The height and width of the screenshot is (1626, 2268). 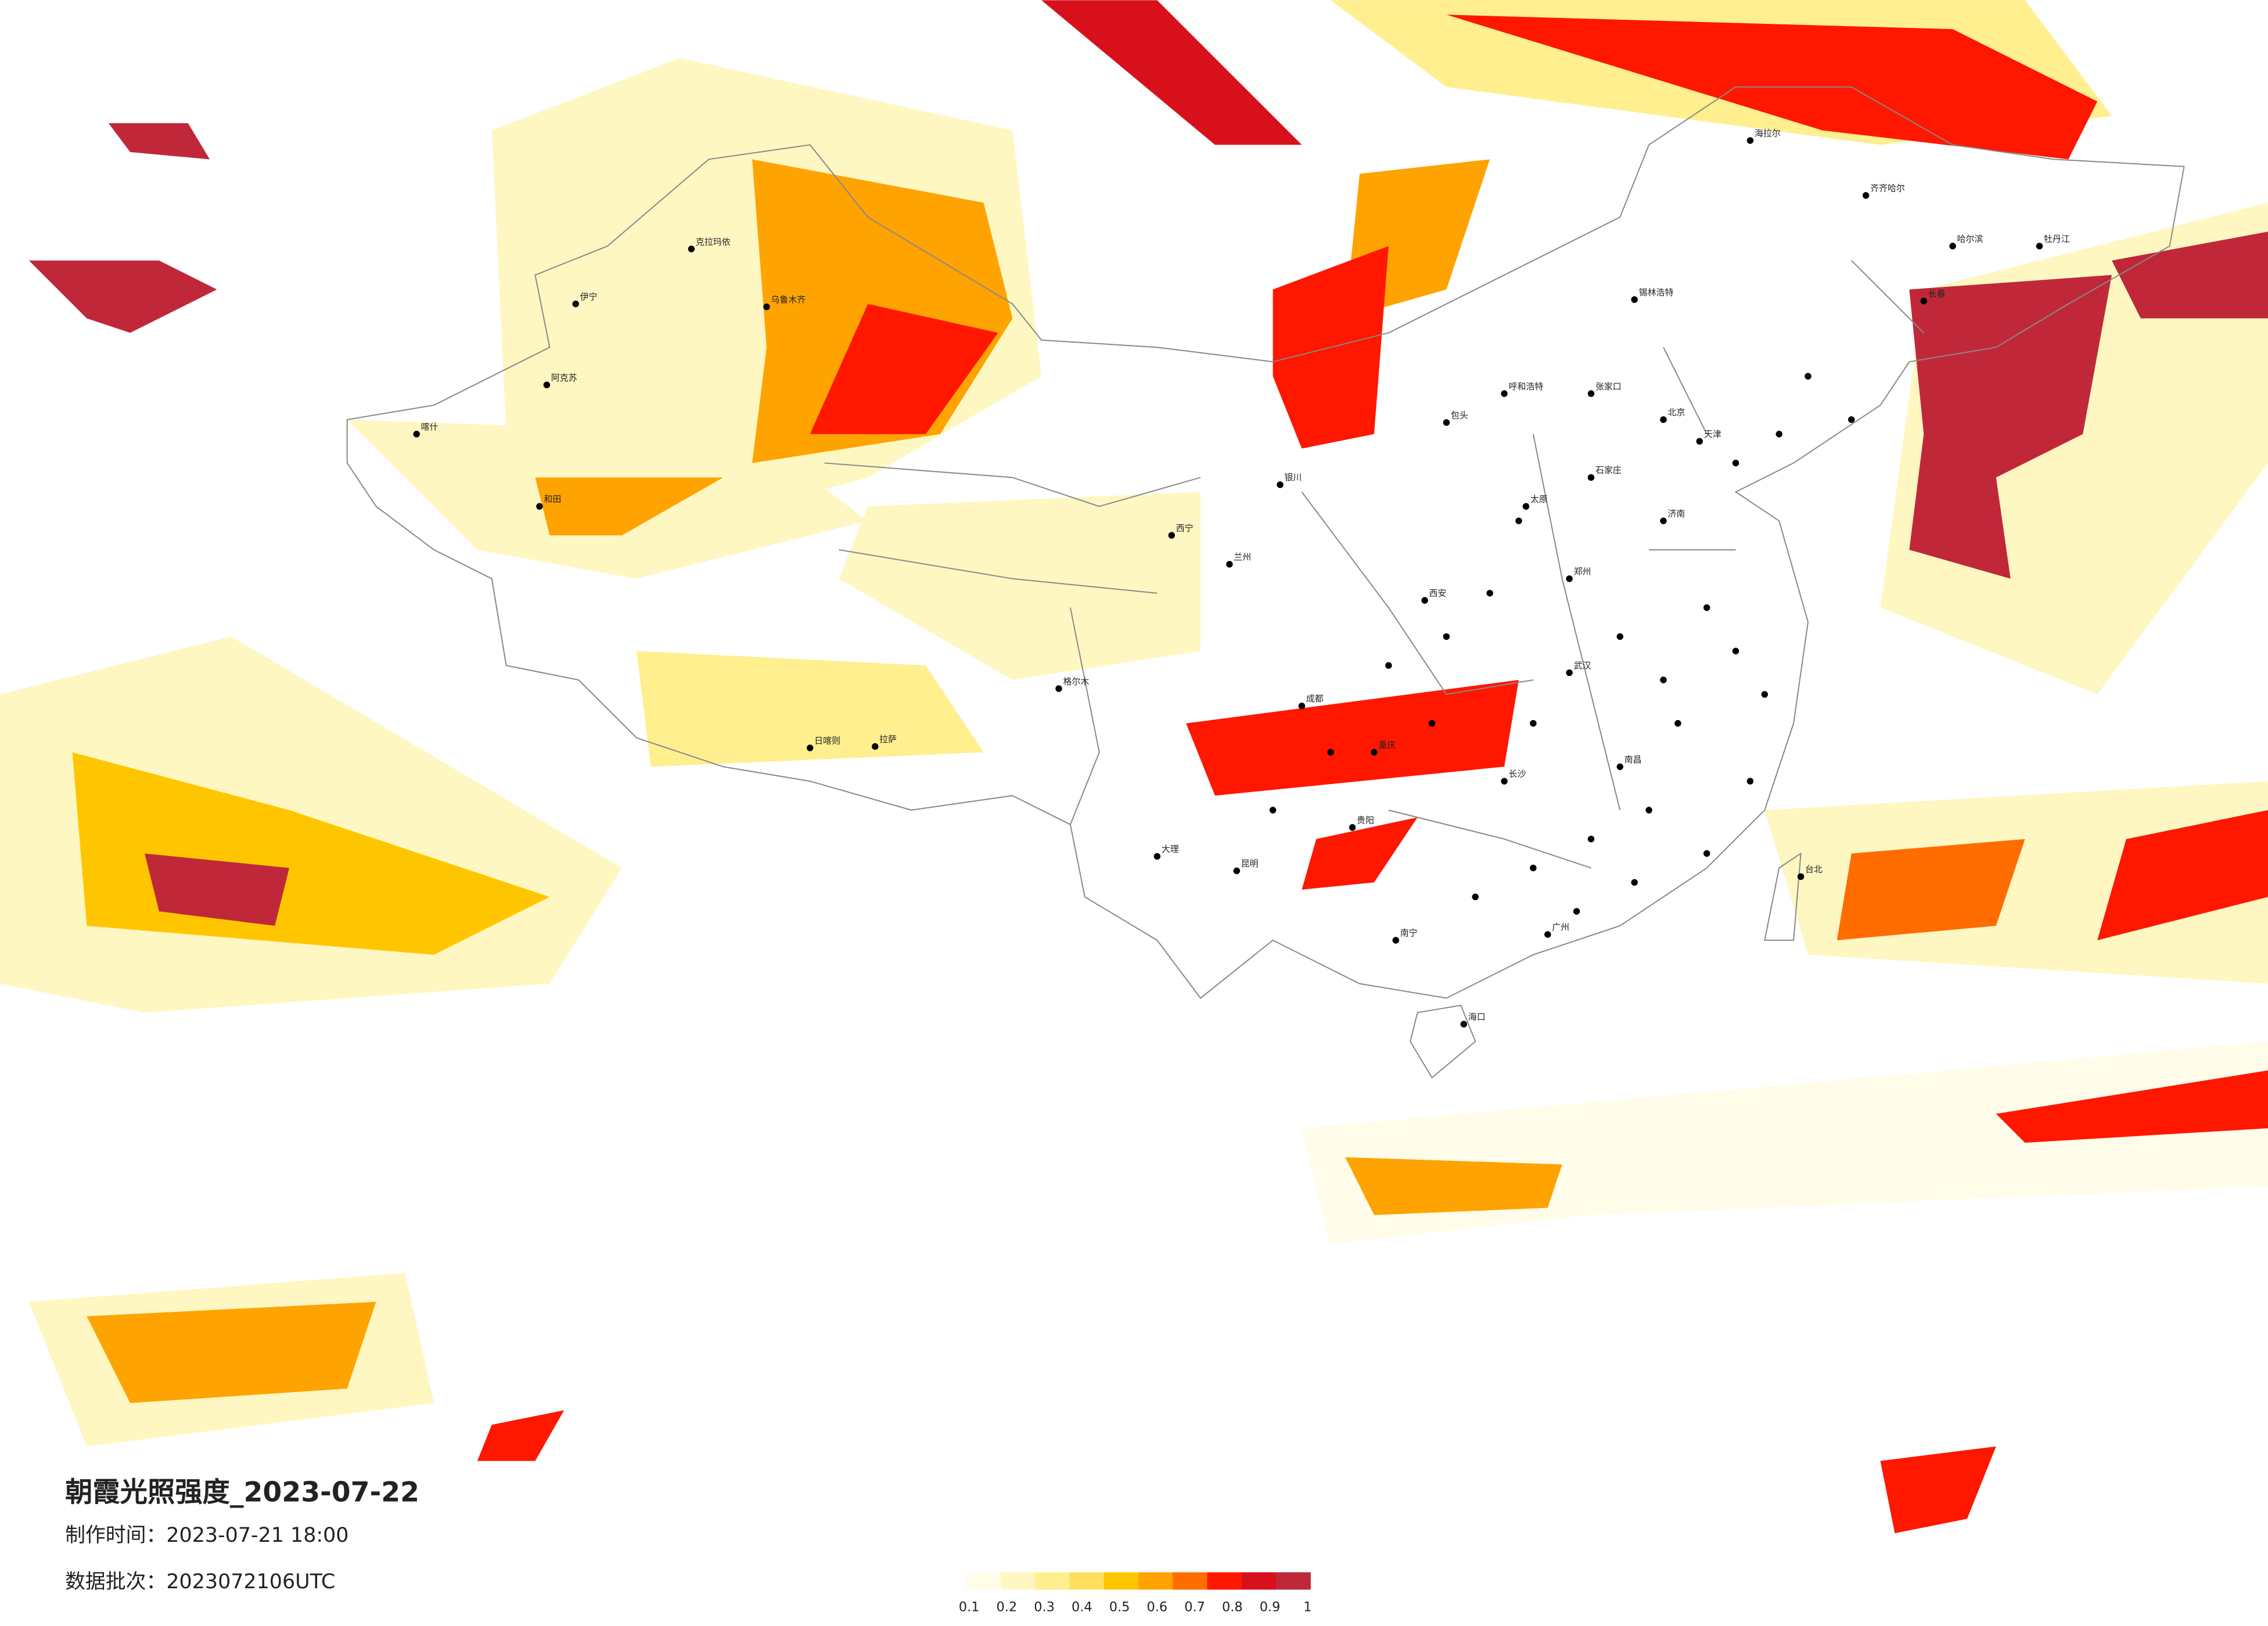 I want to click on city-label: 拉萨, so click(x=888, y=739).